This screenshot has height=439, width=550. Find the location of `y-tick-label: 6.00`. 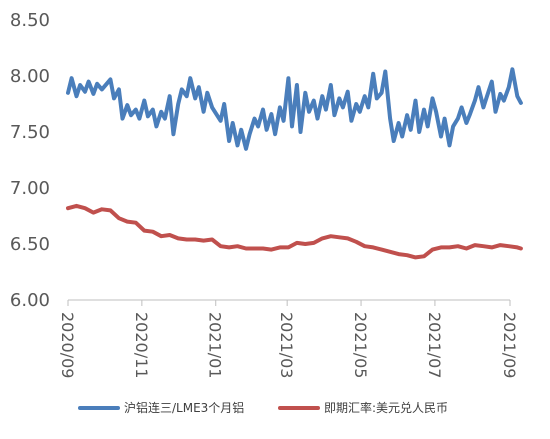

y-tick-label: 6.00 is located at coordinates (30, 300).